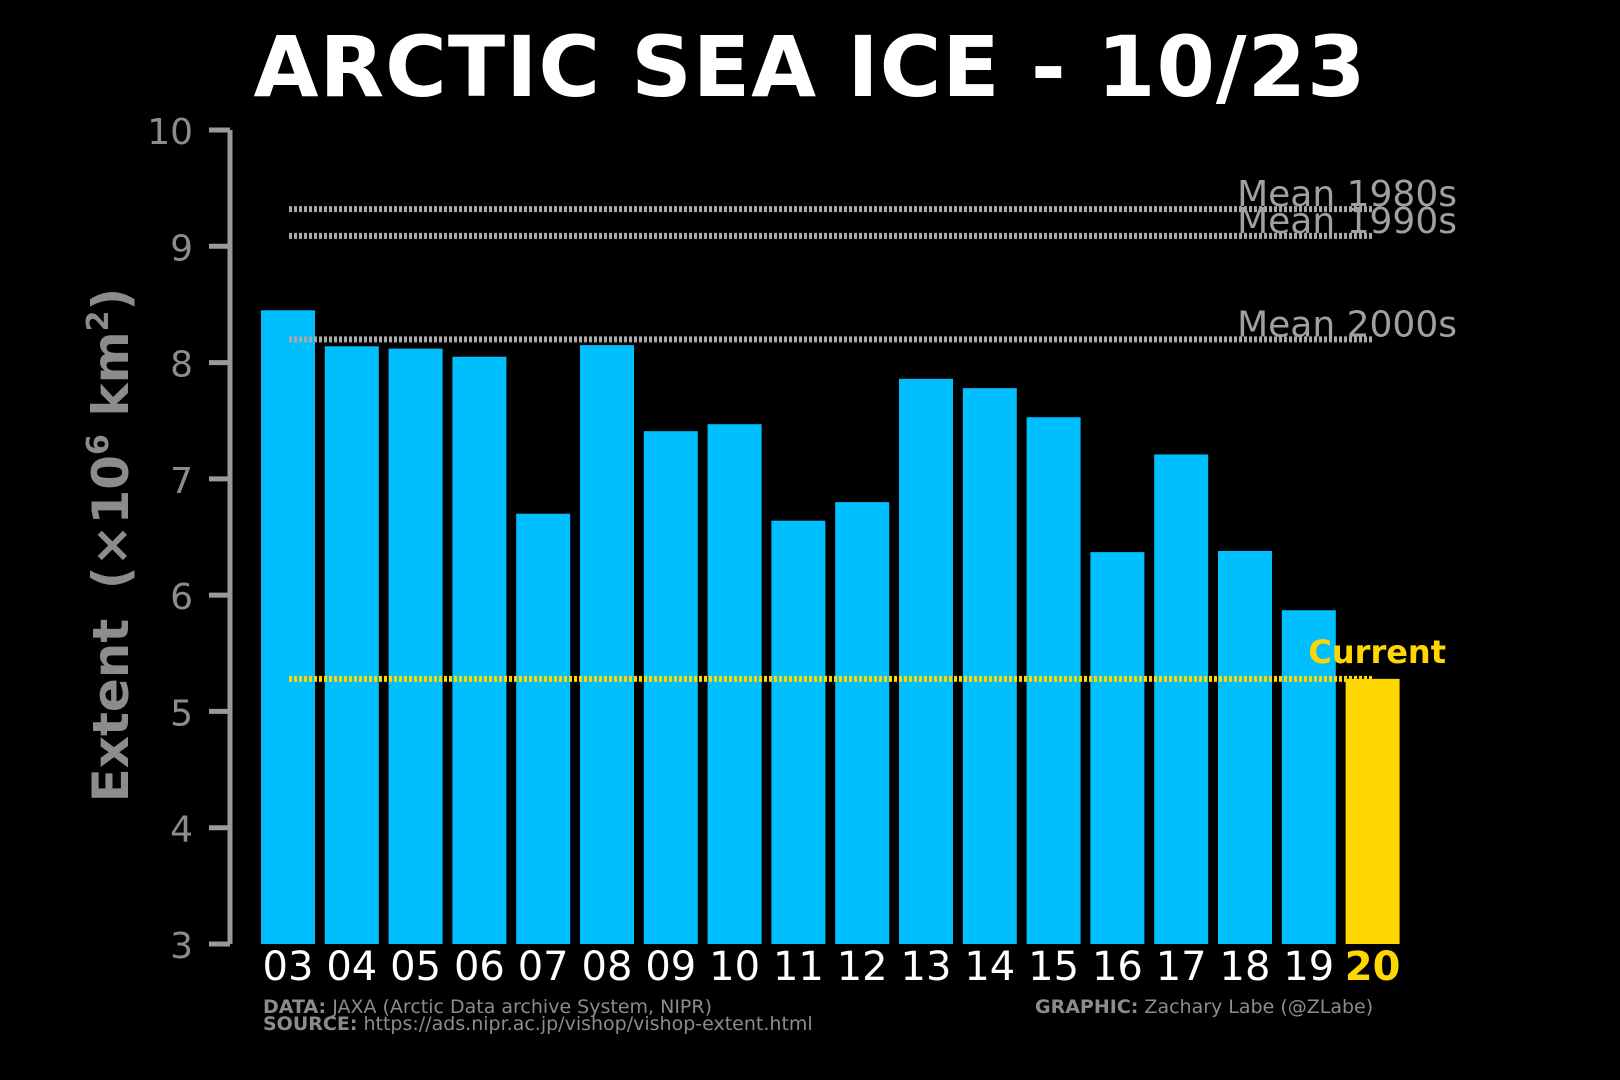 This screenshot has width=1620, height=1080. I want to click on bar-current, so click(1372, 811).